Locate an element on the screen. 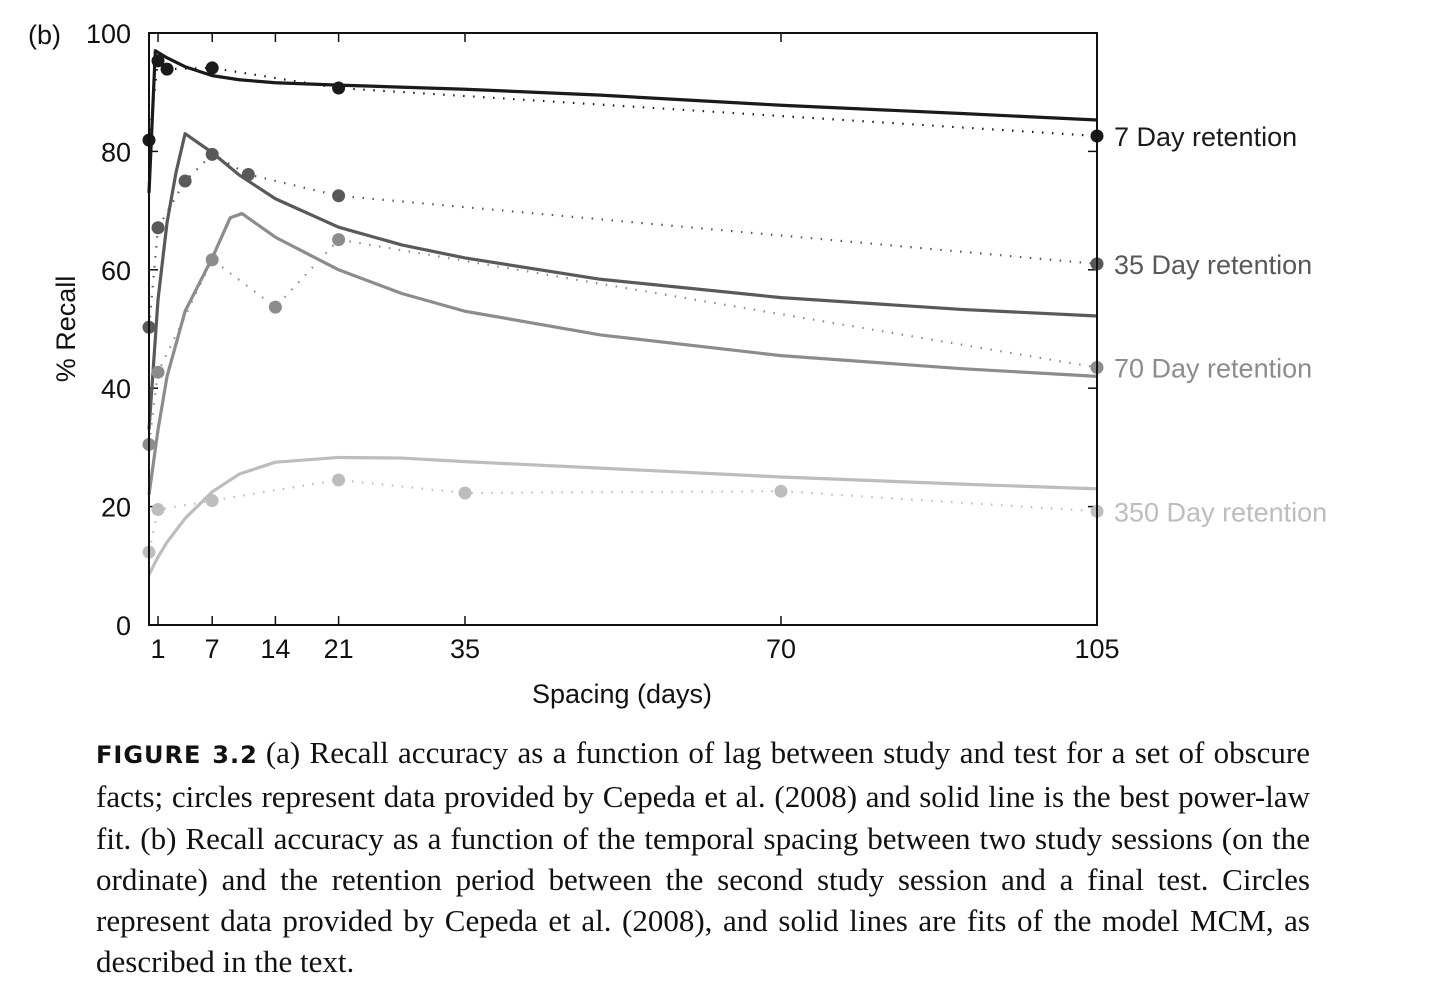 The width and height of the screenshot is (1440, 1001). x-tick-label: 14 is located at coordinates (275, 649).